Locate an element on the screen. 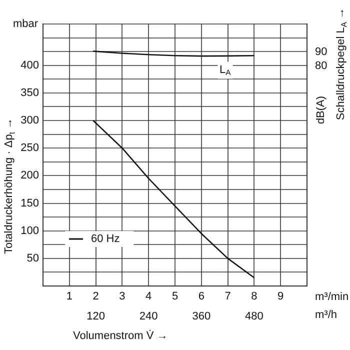 Image resolution: width=350 pixels, height=350 pixels. text: dB(A) is located at coordinates (321, 110).